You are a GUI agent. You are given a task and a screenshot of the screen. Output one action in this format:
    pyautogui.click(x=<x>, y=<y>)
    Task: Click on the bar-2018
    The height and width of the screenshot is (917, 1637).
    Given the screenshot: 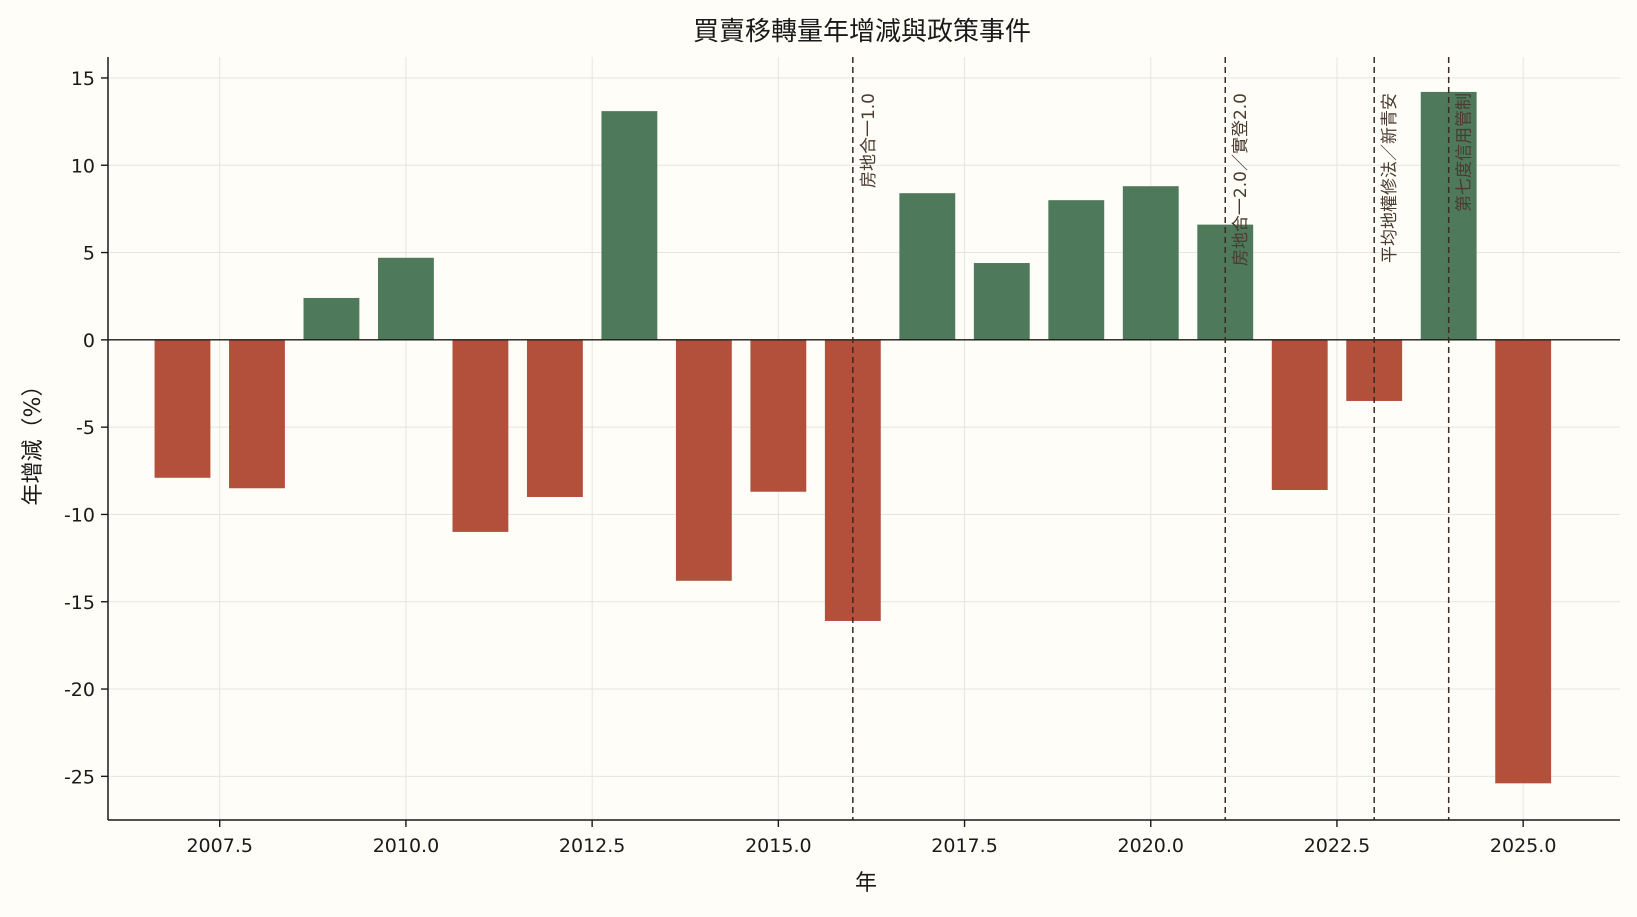 What is the action you would take?
    pyautogui.click(x=1001, y=301)
    